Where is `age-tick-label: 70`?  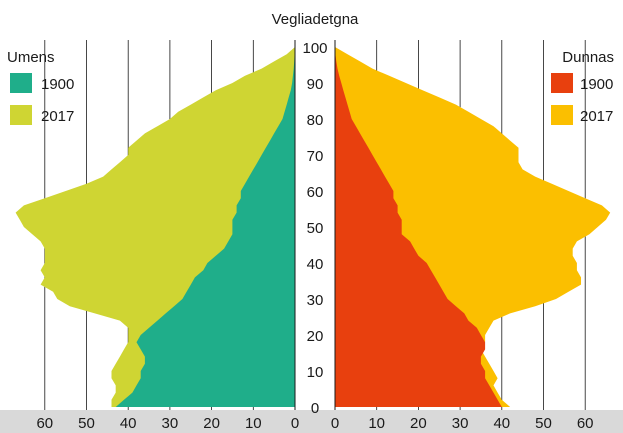
age-tick-label: 70 is located at coordinates (315, 156).